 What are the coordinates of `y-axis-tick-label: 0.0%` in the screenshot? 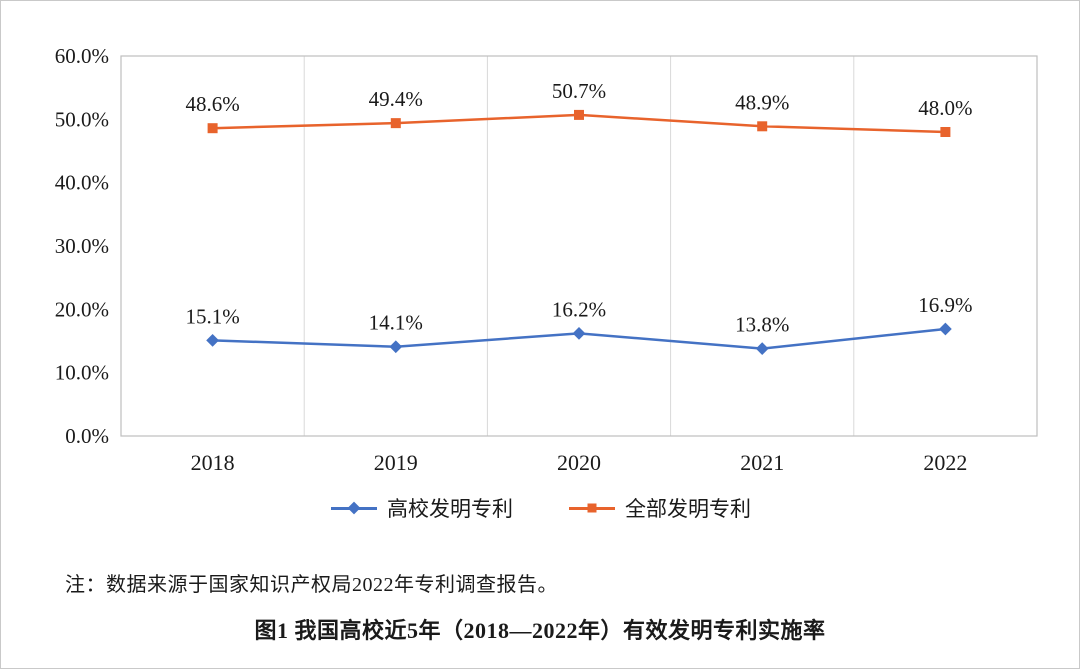 It's located at (87, 436).